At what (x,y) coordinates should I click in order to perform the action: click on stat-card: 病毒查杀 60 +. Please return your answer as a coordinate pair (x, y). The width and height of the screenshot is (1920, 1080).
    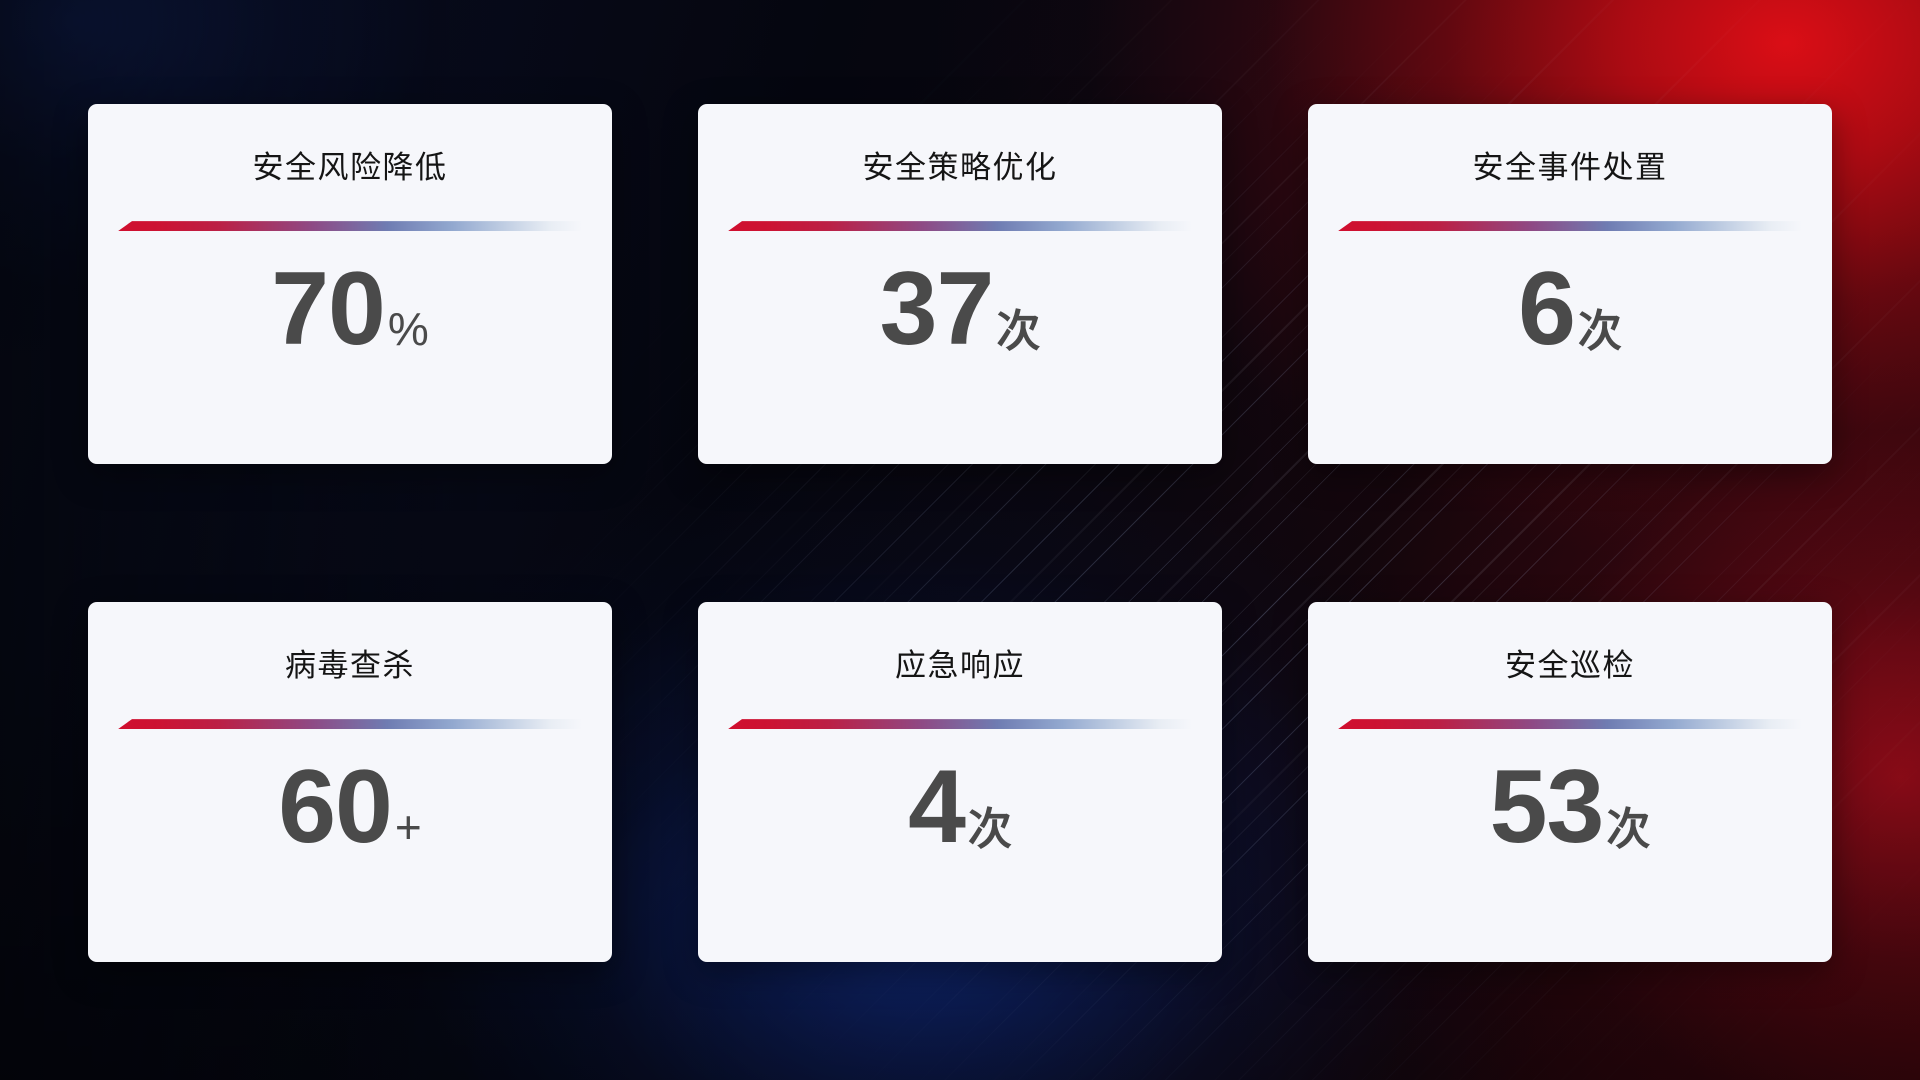
    Looking at the image, I should click on (350, 782).